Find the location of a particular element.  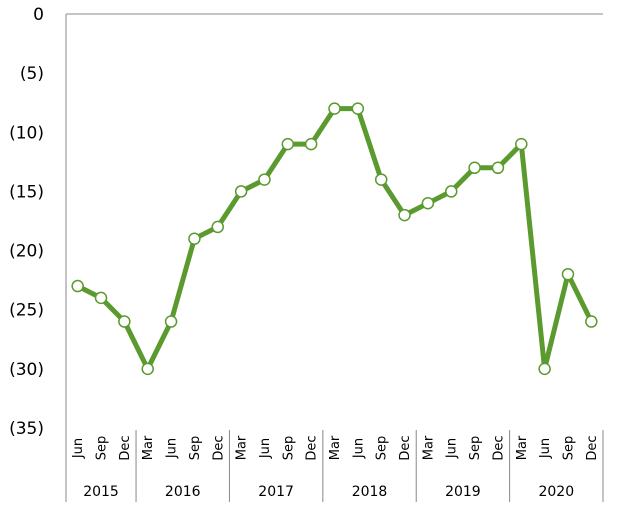

y-axis-ticks: 0 (5) (10) (15) (20) (25) (30) (35) is located at coordinates (26, 222).